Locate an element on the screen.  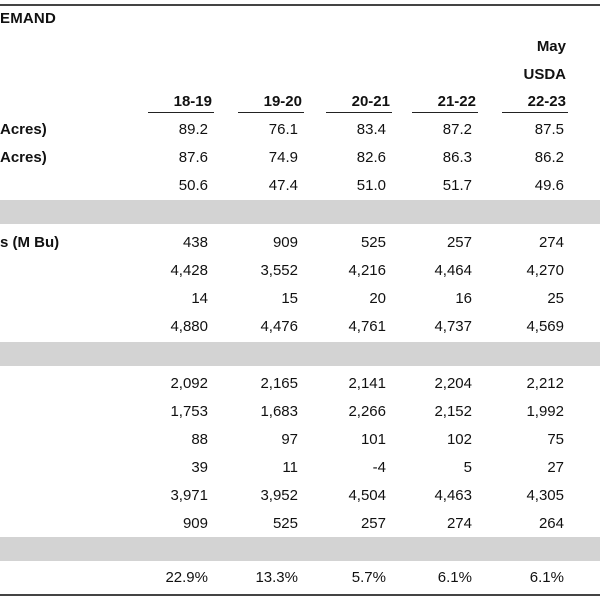
table-row: 22.9% 13.3% 5.7% 6.1% 6.1% is located at coordinates (300, 578).